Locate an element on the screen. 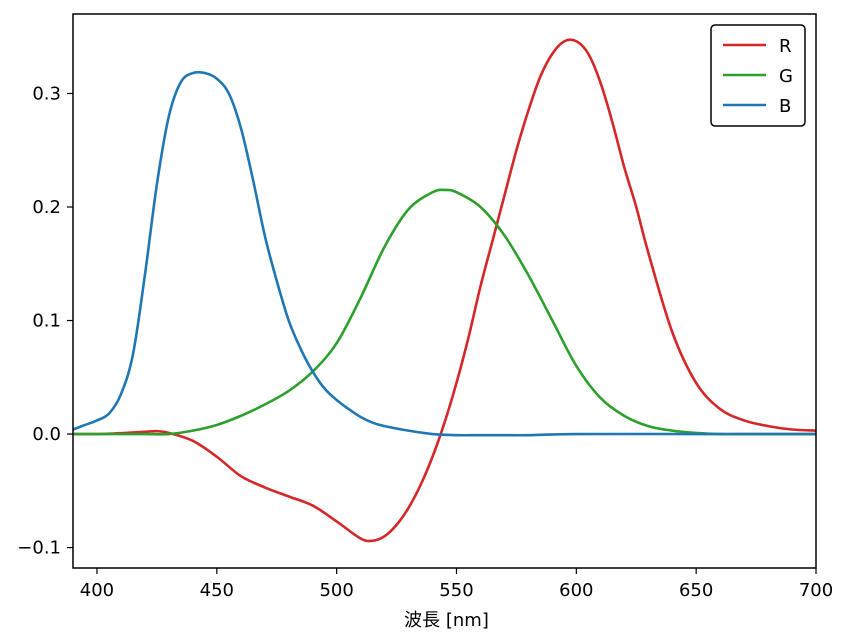 The height and width of the screenshot is (644, 851). x-axis-label: 波長 [nm] is located at coordinates (446, 620).